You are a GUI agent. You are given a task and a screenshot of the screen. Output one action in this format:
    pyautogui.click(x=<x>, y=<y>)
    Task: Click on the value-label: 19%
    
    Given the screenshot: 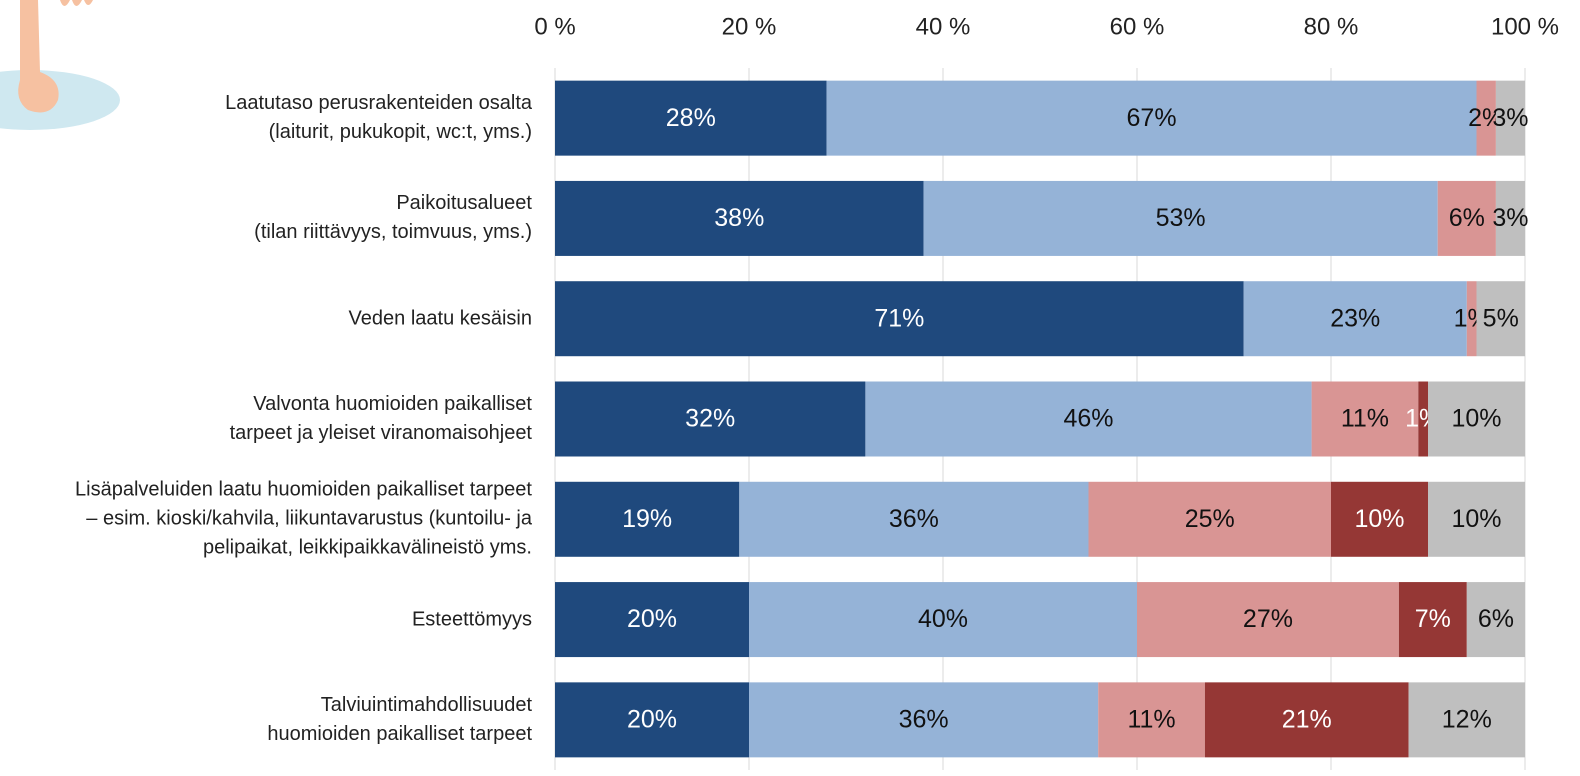 What is the action you would take?
    pyautogui.click(x=647, y=519)
    